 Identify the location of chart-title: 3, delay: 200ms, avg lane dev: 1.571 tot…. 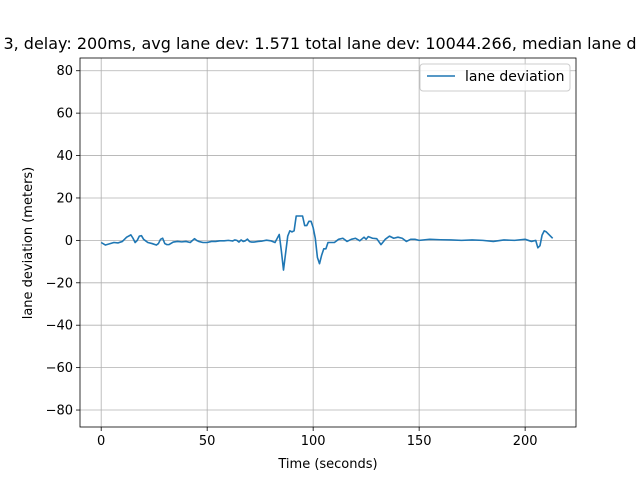
(319, 43).